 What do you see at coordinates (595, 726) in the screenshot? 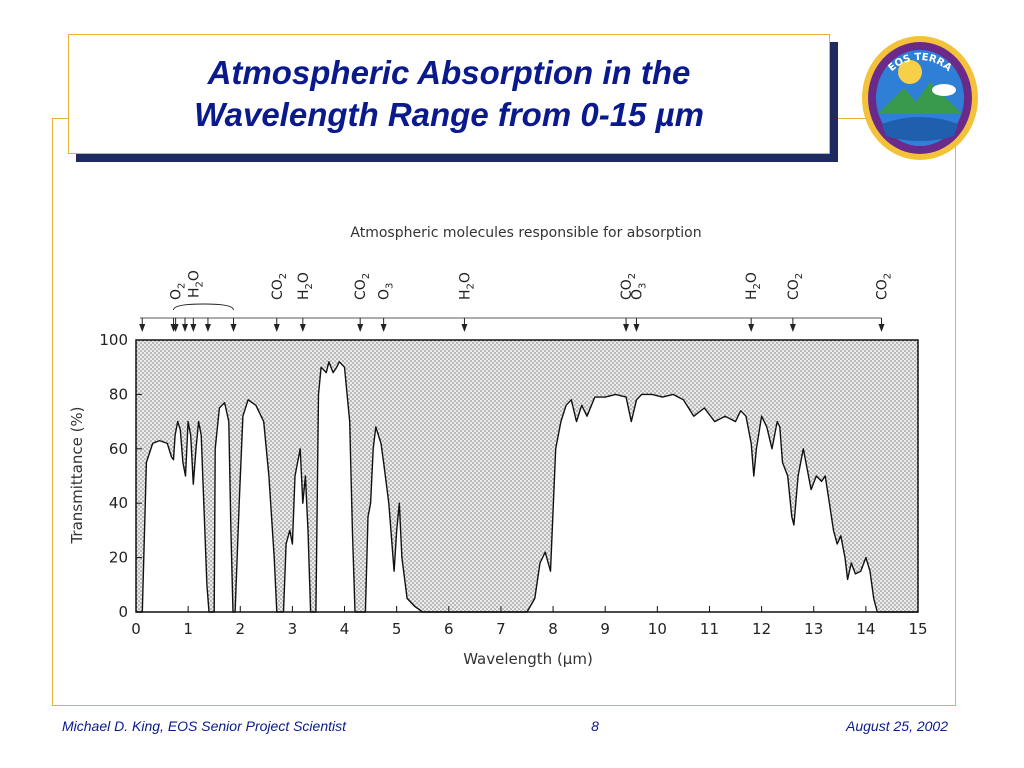
I see `page-number: 8` at bounding box center [595, 726].